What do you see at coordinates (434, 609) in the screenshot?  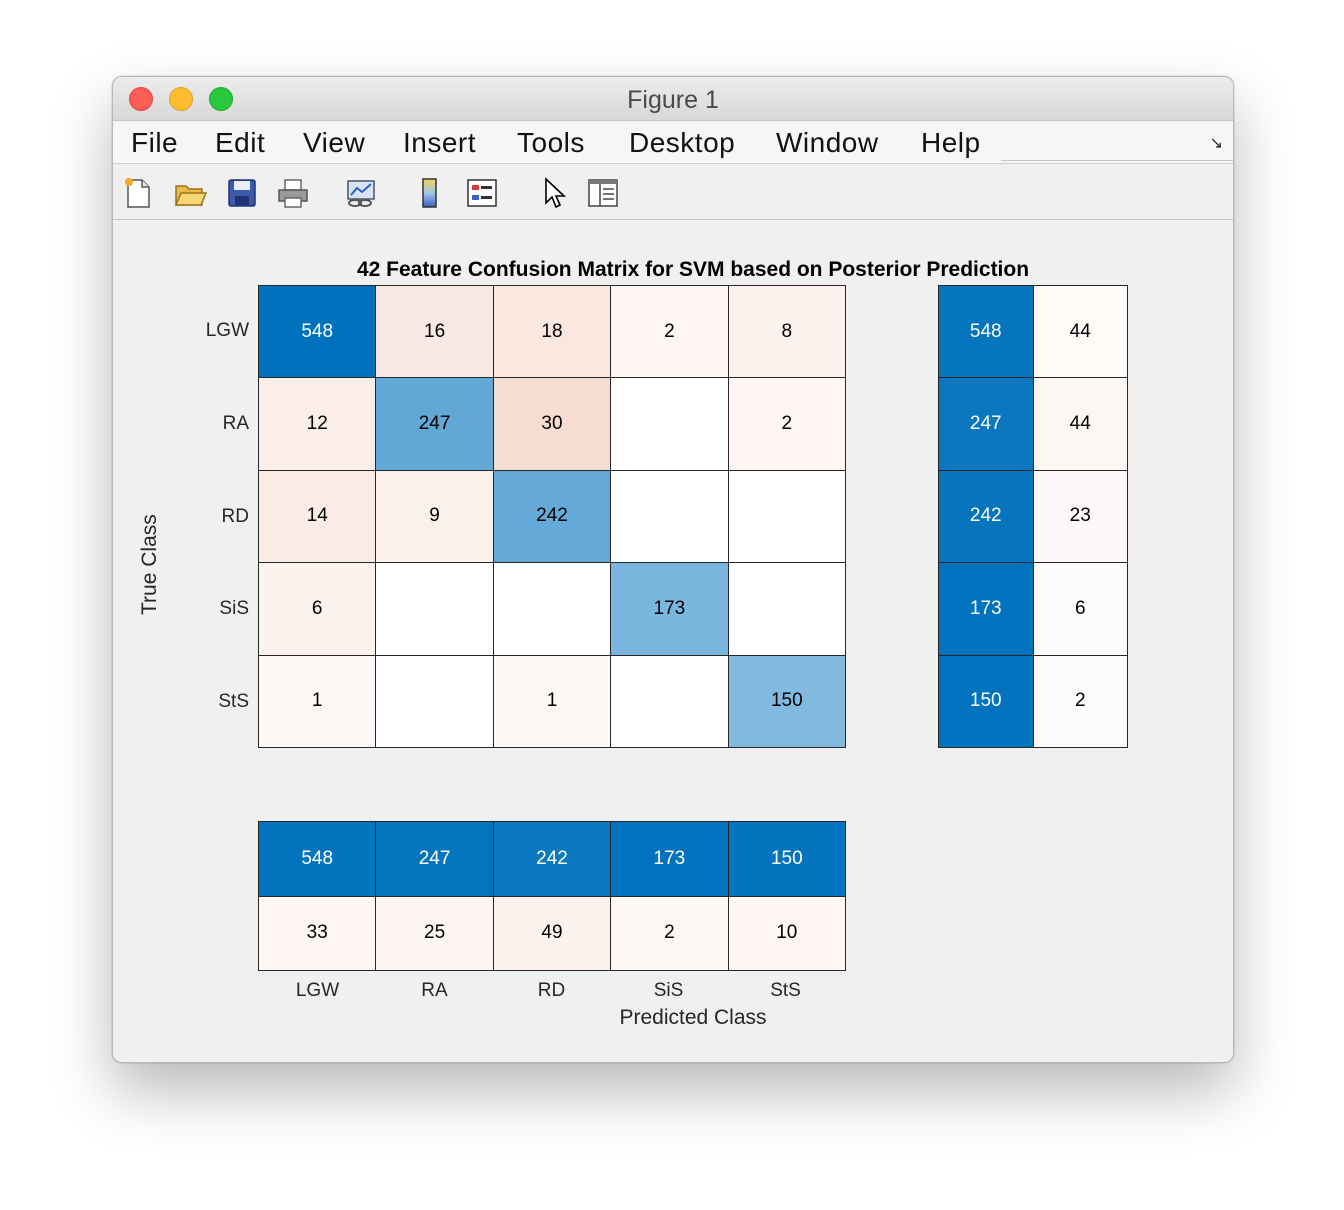 I see `matrix-cell-sis-ra` at bounding box center [434, 609].